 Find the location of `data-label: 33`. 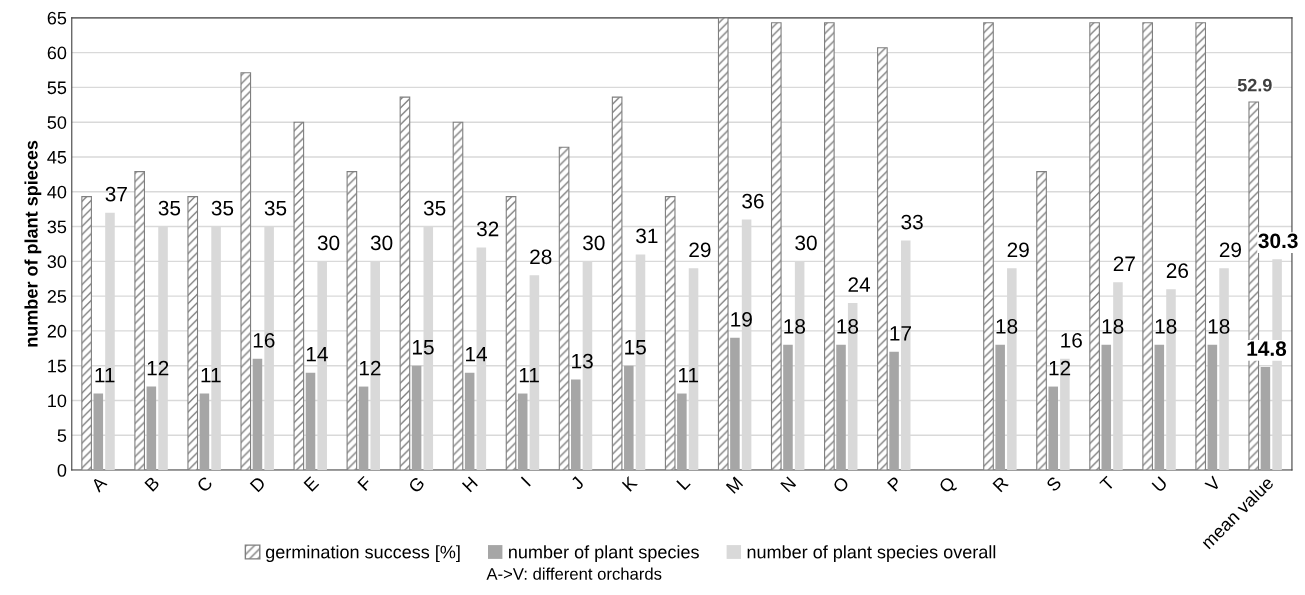

data-label: 33 is located at coordinates (912, 222).